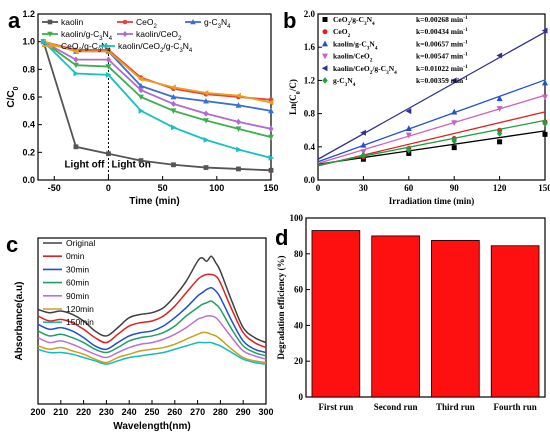 This screenshot has width=550, height=434. I want to click on y-tick-label-d: 60, so click(299, 290).